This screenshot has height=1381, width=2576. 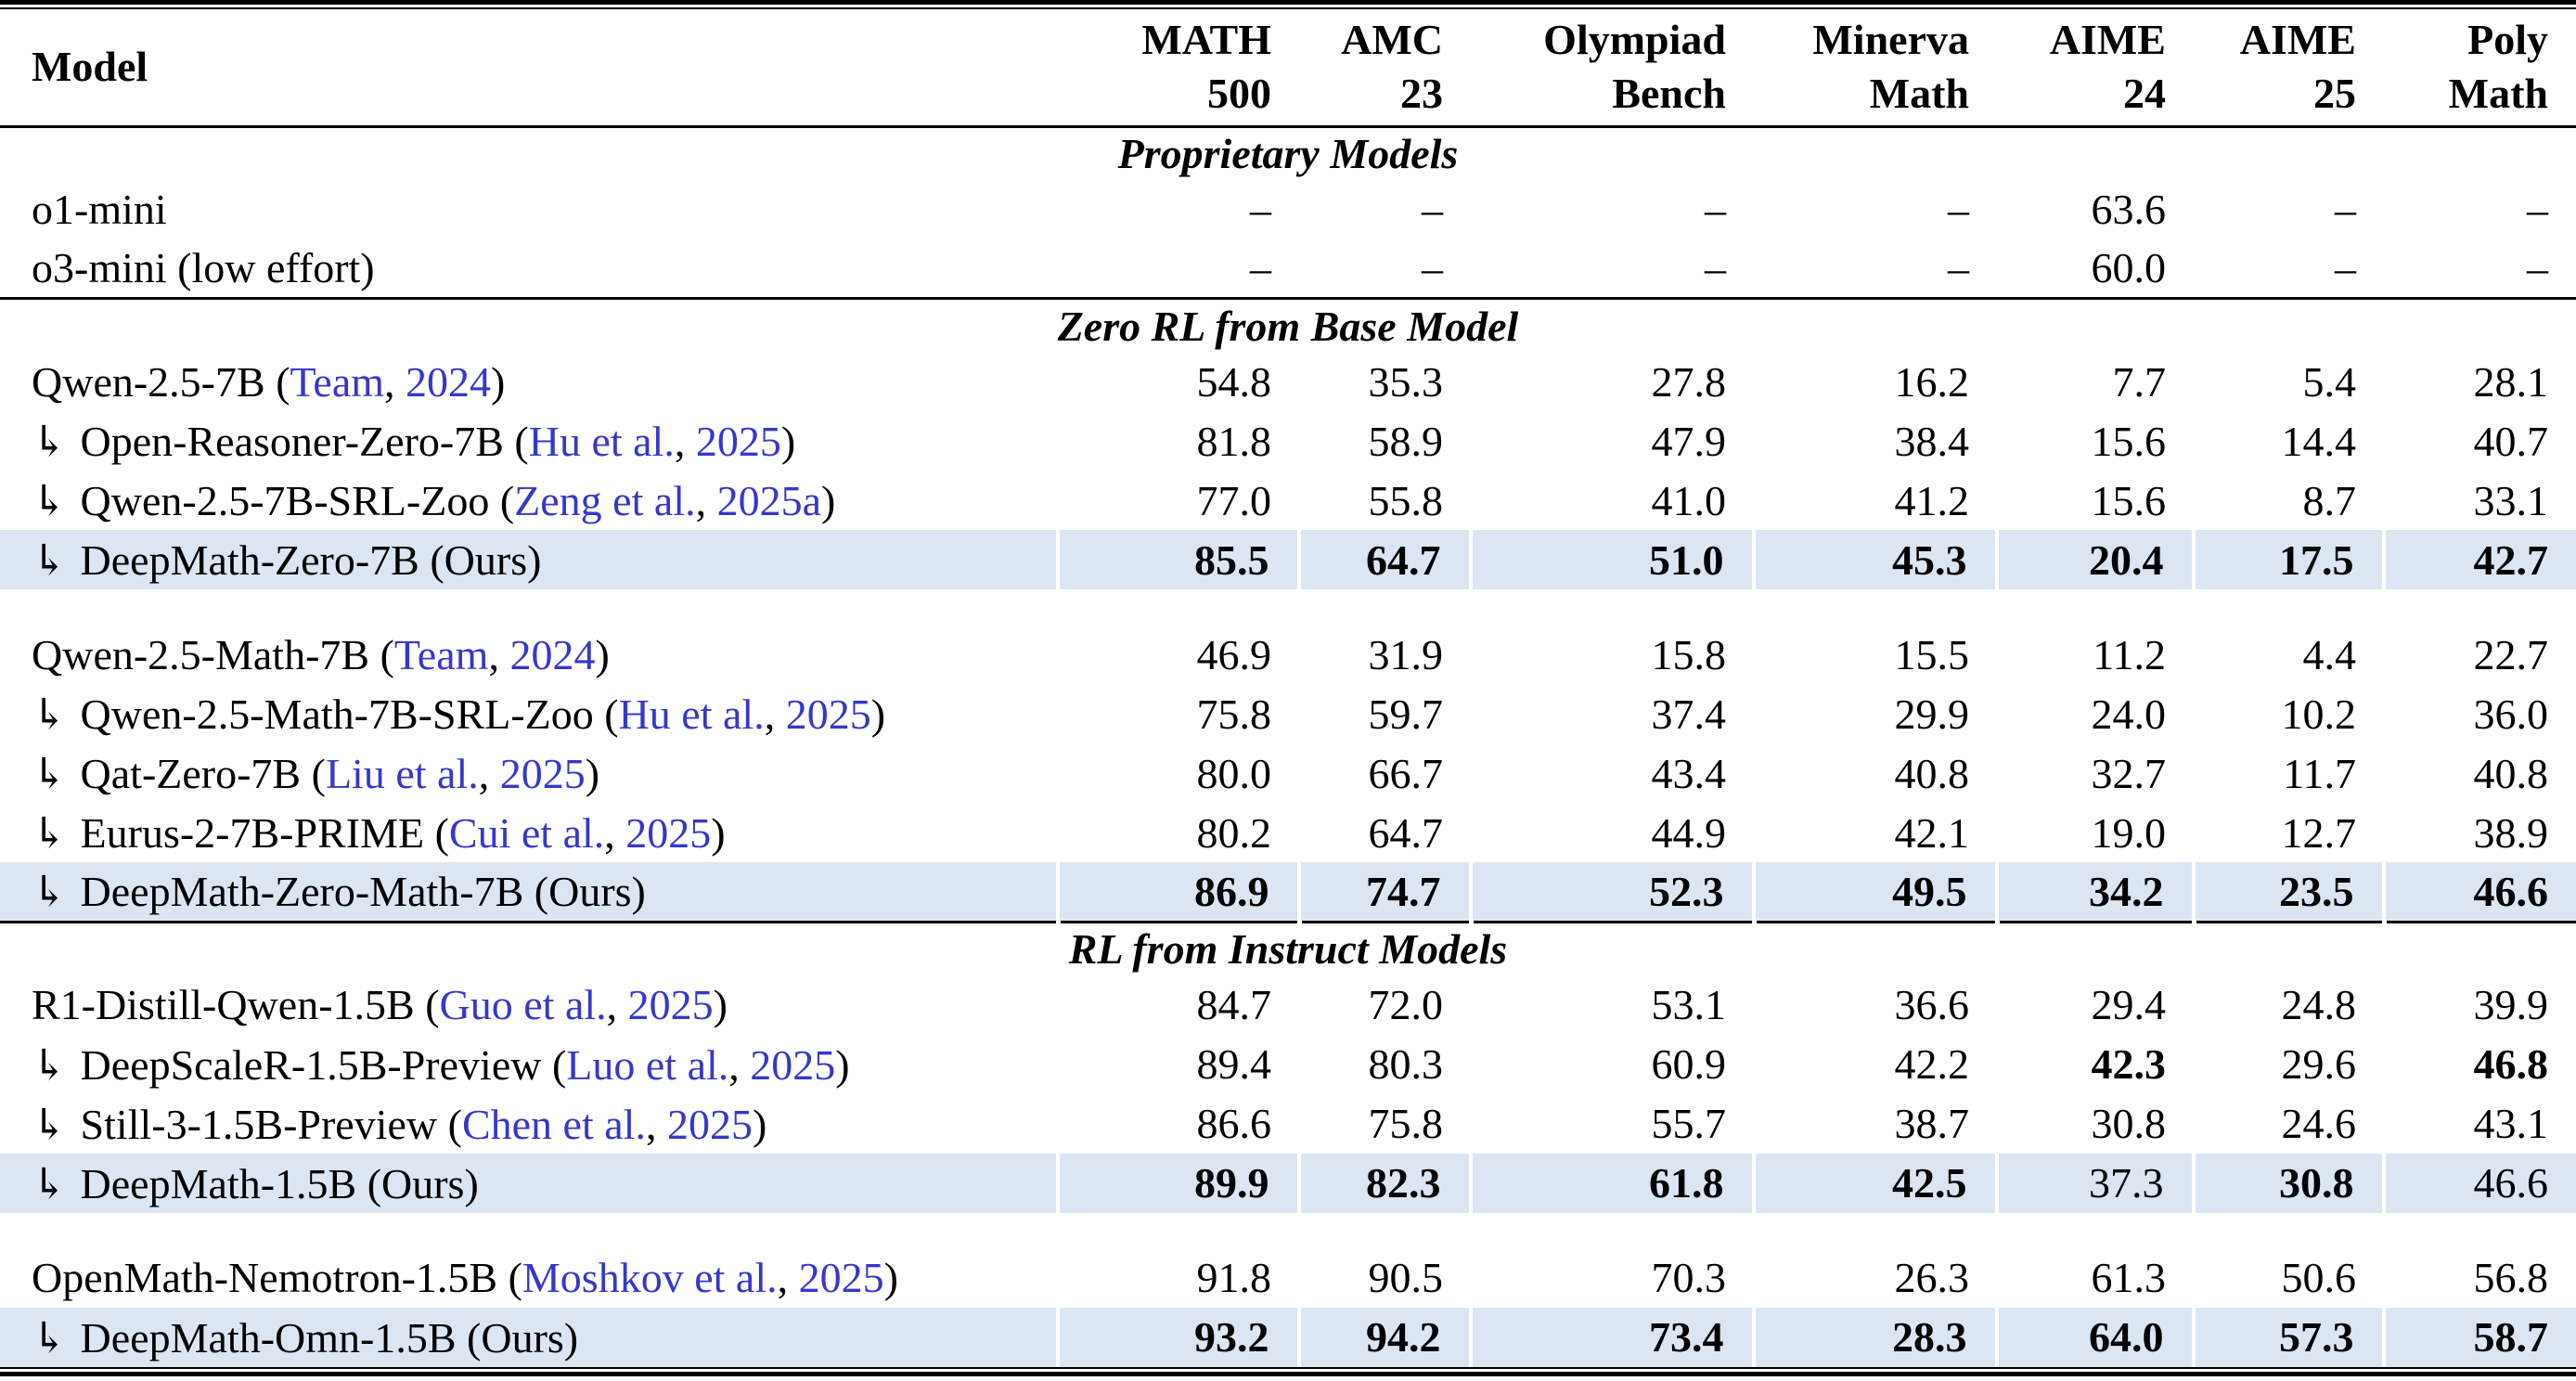 I want to click on score-cell: 43.4, so click(x=1689, y=773).